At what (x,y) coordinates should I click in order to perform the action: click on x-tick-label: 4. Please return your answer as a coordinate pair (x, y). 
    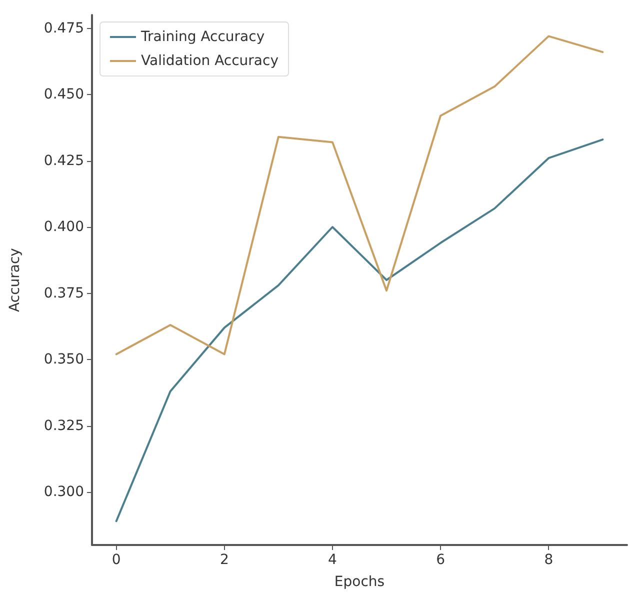
    Looking at the image, I should click on (333, 560).